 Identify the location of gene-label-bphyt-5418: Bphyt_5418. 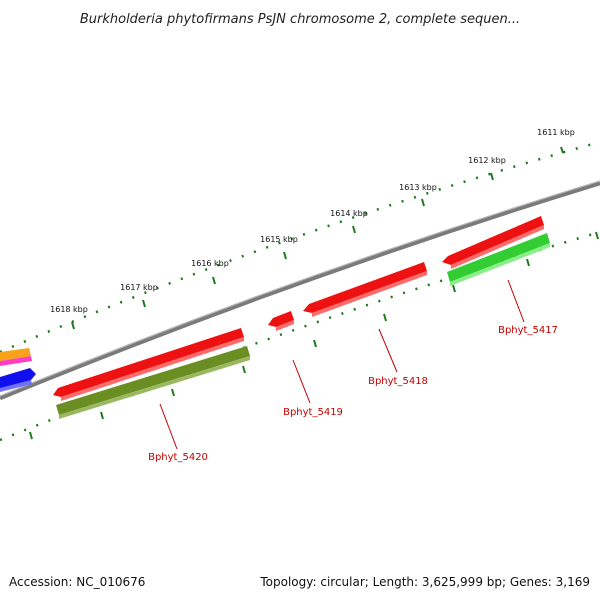
(398, 381).